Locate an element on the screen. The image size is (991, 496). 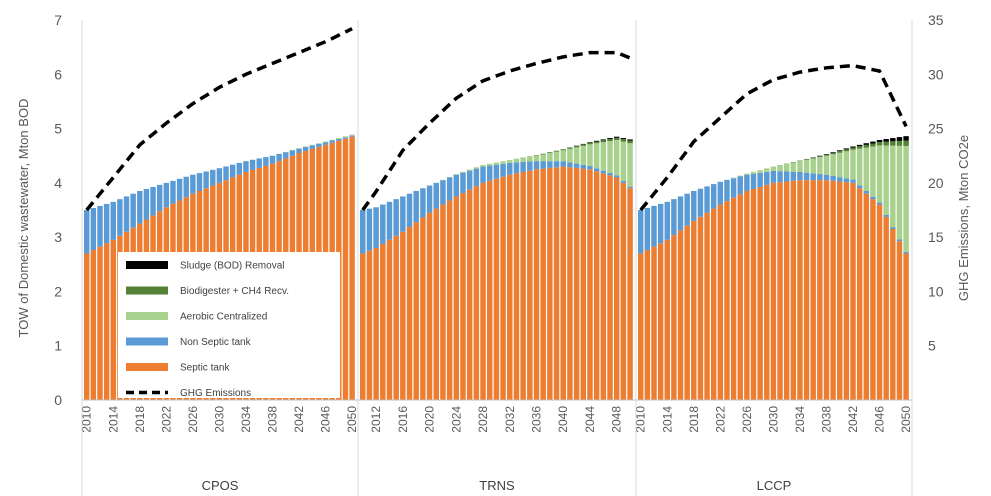
legend-swatch-non_septic is located at coordinates (147, 341).